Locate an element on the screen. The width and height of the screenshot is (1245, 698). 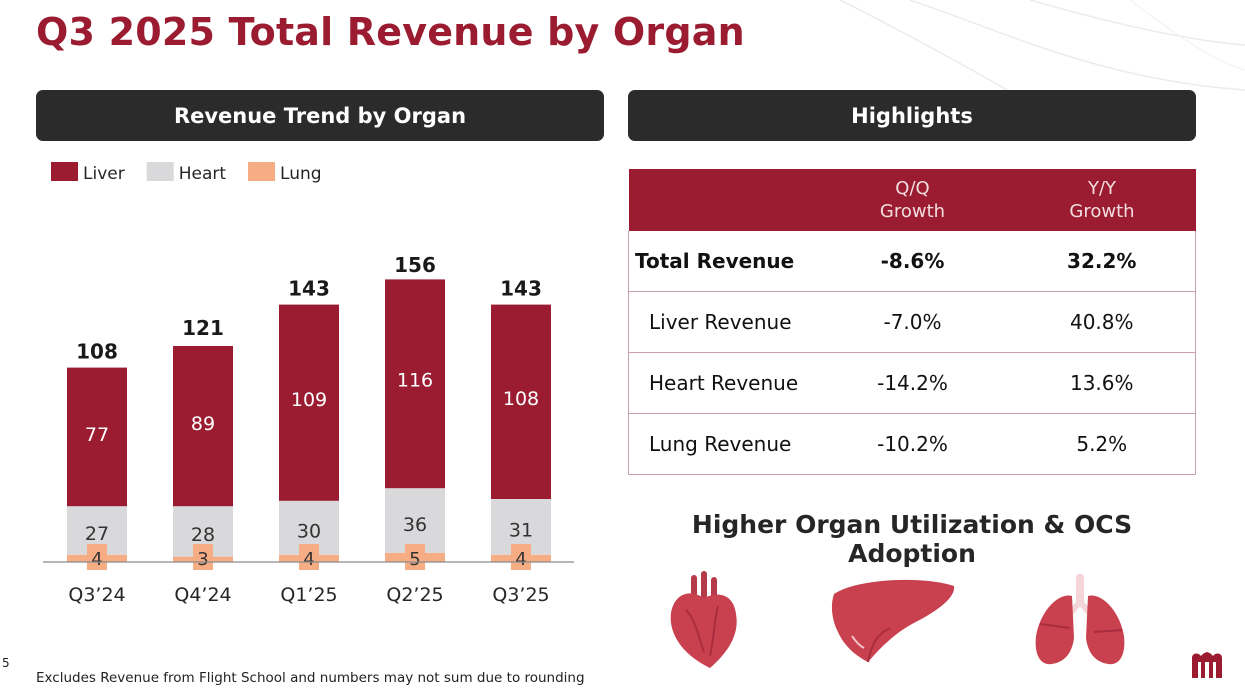
legend-label-liver: Liver is located at coordinates (104, 174).